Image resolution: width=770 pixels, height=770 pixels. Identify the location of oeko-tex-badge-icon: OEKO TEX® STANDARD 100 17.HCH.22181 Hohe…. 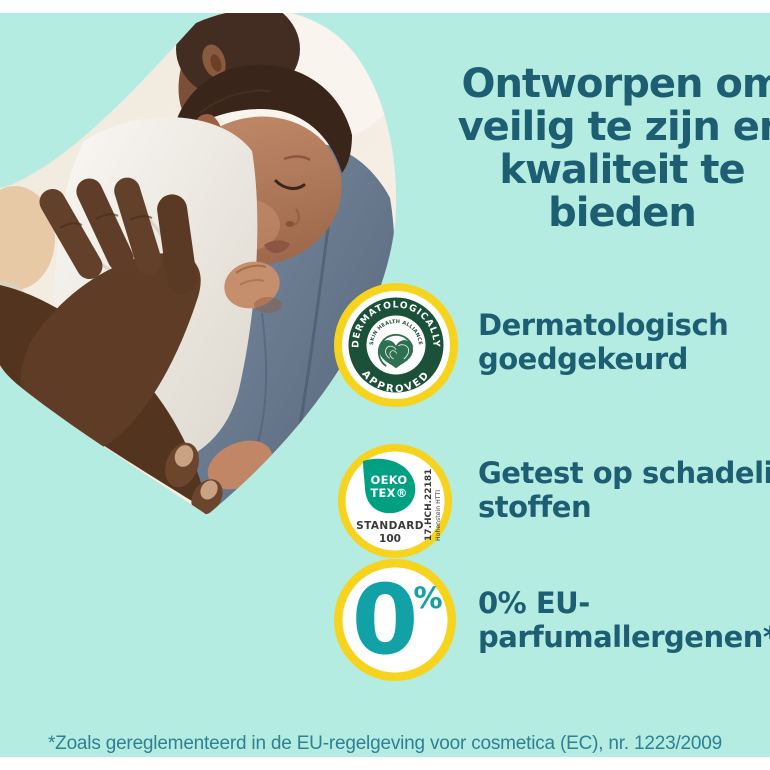
(395, 501).